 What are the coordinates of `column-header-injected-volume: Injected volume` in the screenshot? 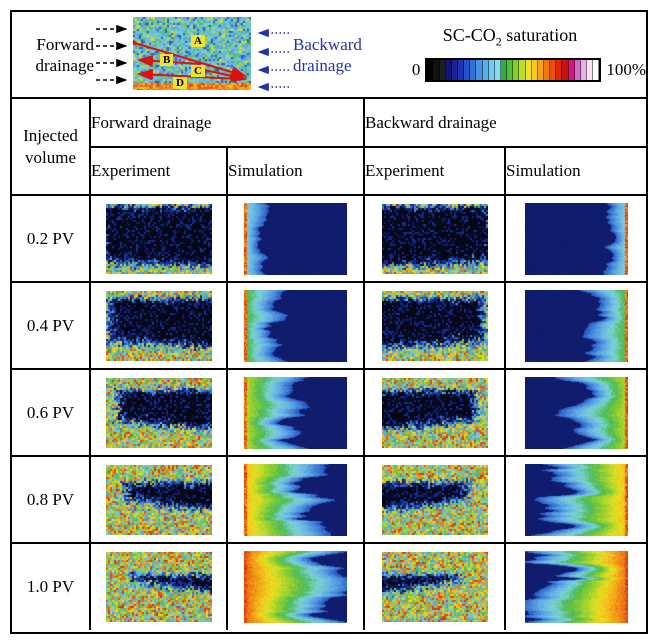 It's located at (51, 147).